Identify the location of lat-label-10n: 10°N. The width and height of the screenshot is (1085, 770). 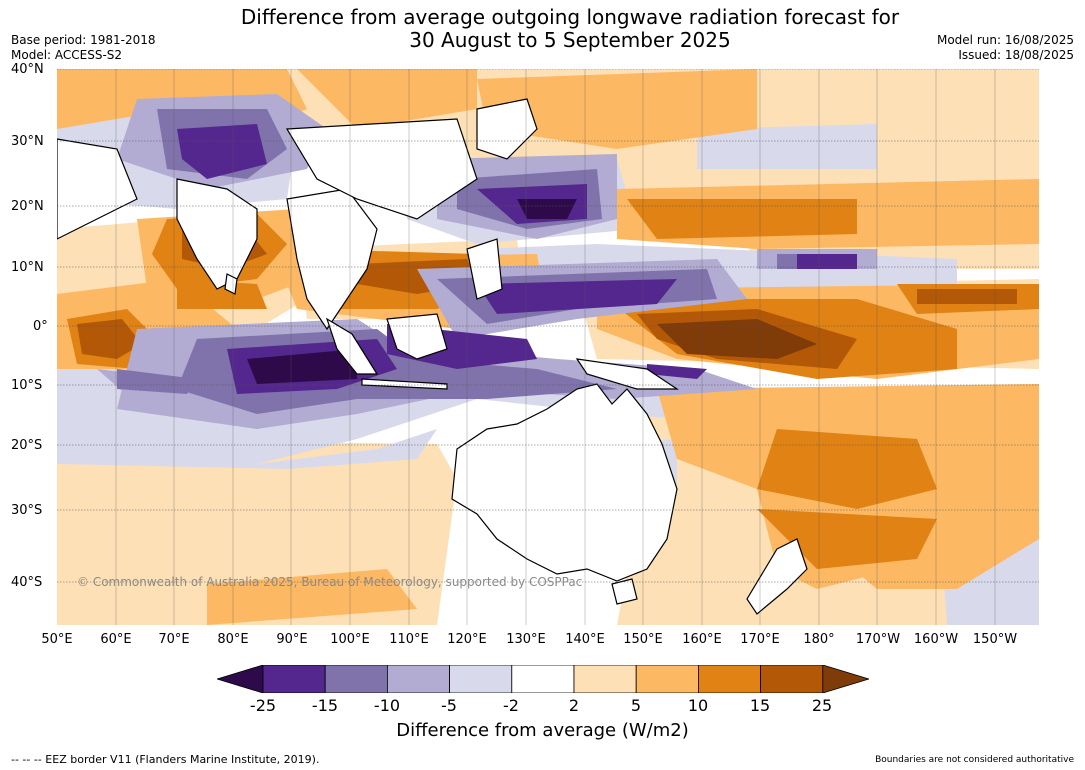
(27, 267).